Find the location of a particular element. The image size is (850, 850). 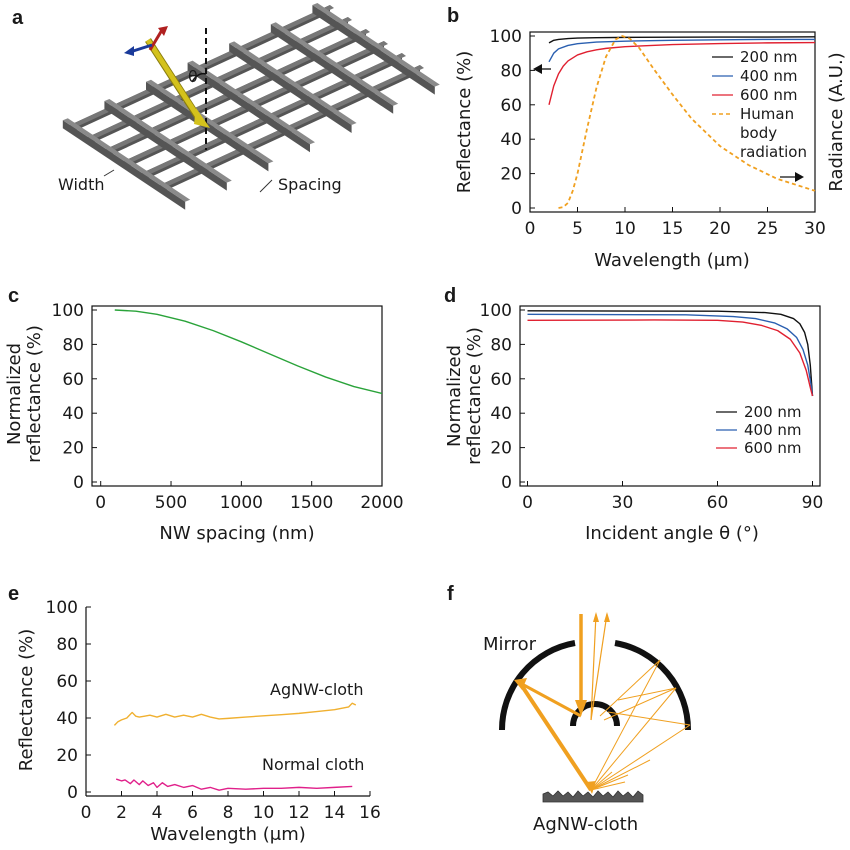

right-axis-pointer-head is located at coordinates (799, 177).